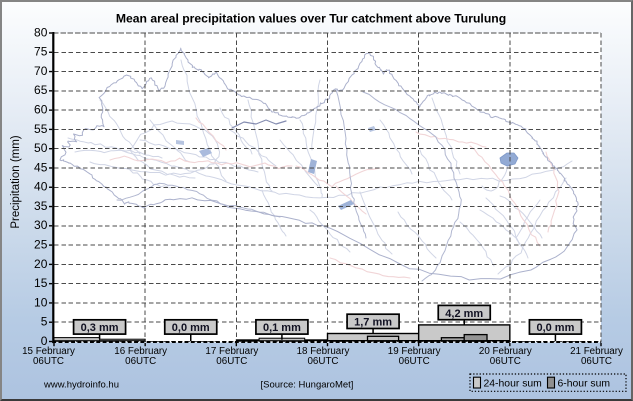 The image size is (633, 401). Describe the element at coordinates (307, 385) in the screenshot. I see `svg-text: [Source: HungaroMet]` at that location.